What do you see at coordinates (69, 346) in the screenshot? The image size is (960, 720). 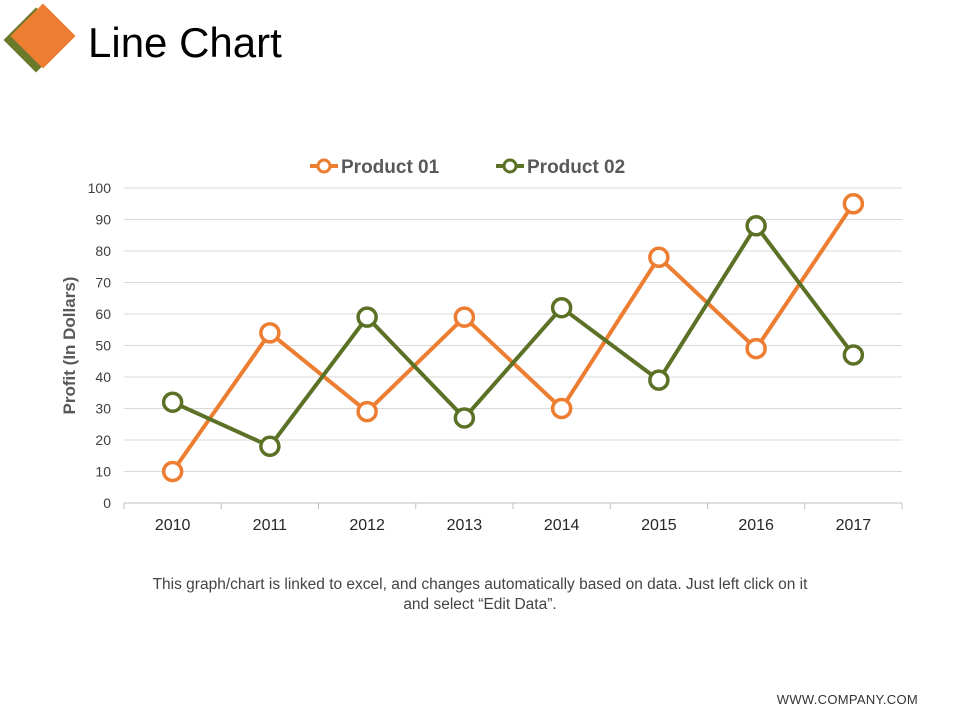 I see `y-axis-label: Profit (In Dollars)` at bounding box center [69, 346].